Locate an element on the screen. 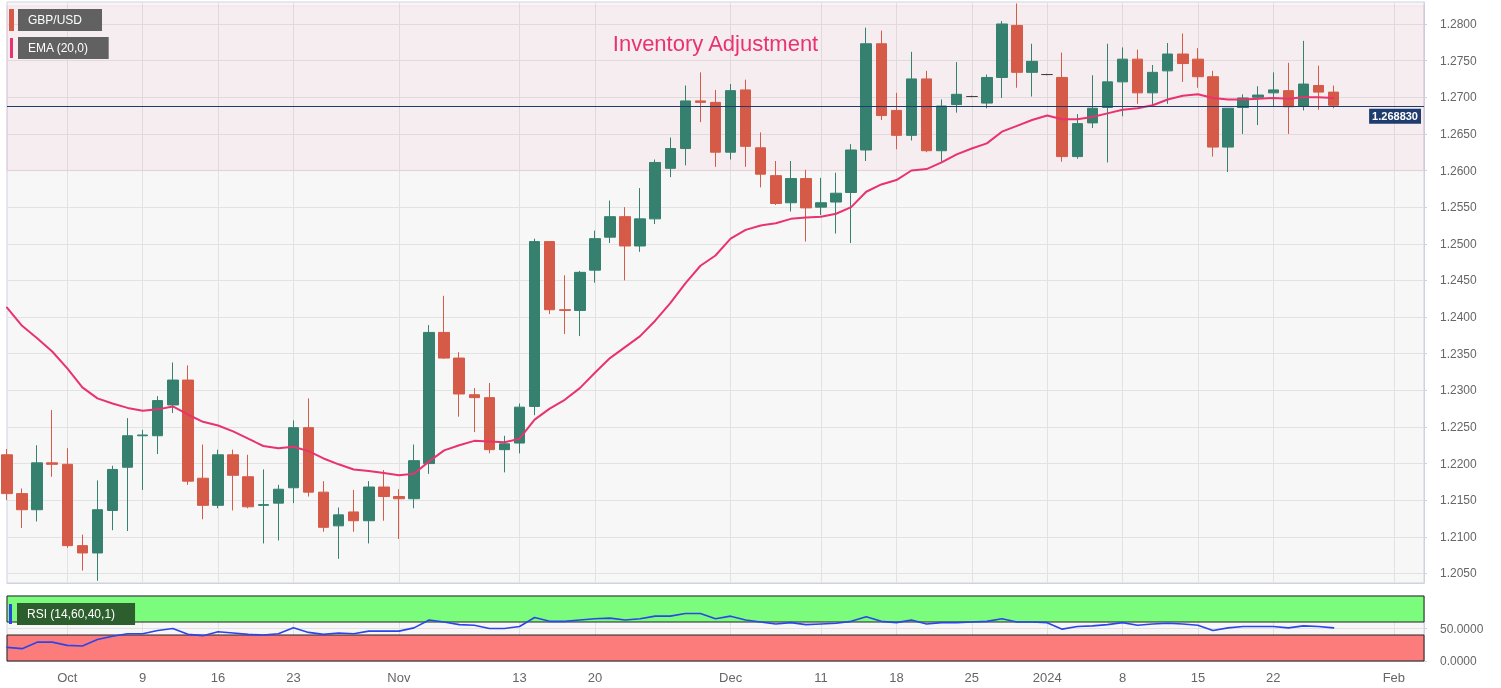 This screenshot has width=1501, height=688. x-tick-label: Dec is located at coordinates (731, 677).